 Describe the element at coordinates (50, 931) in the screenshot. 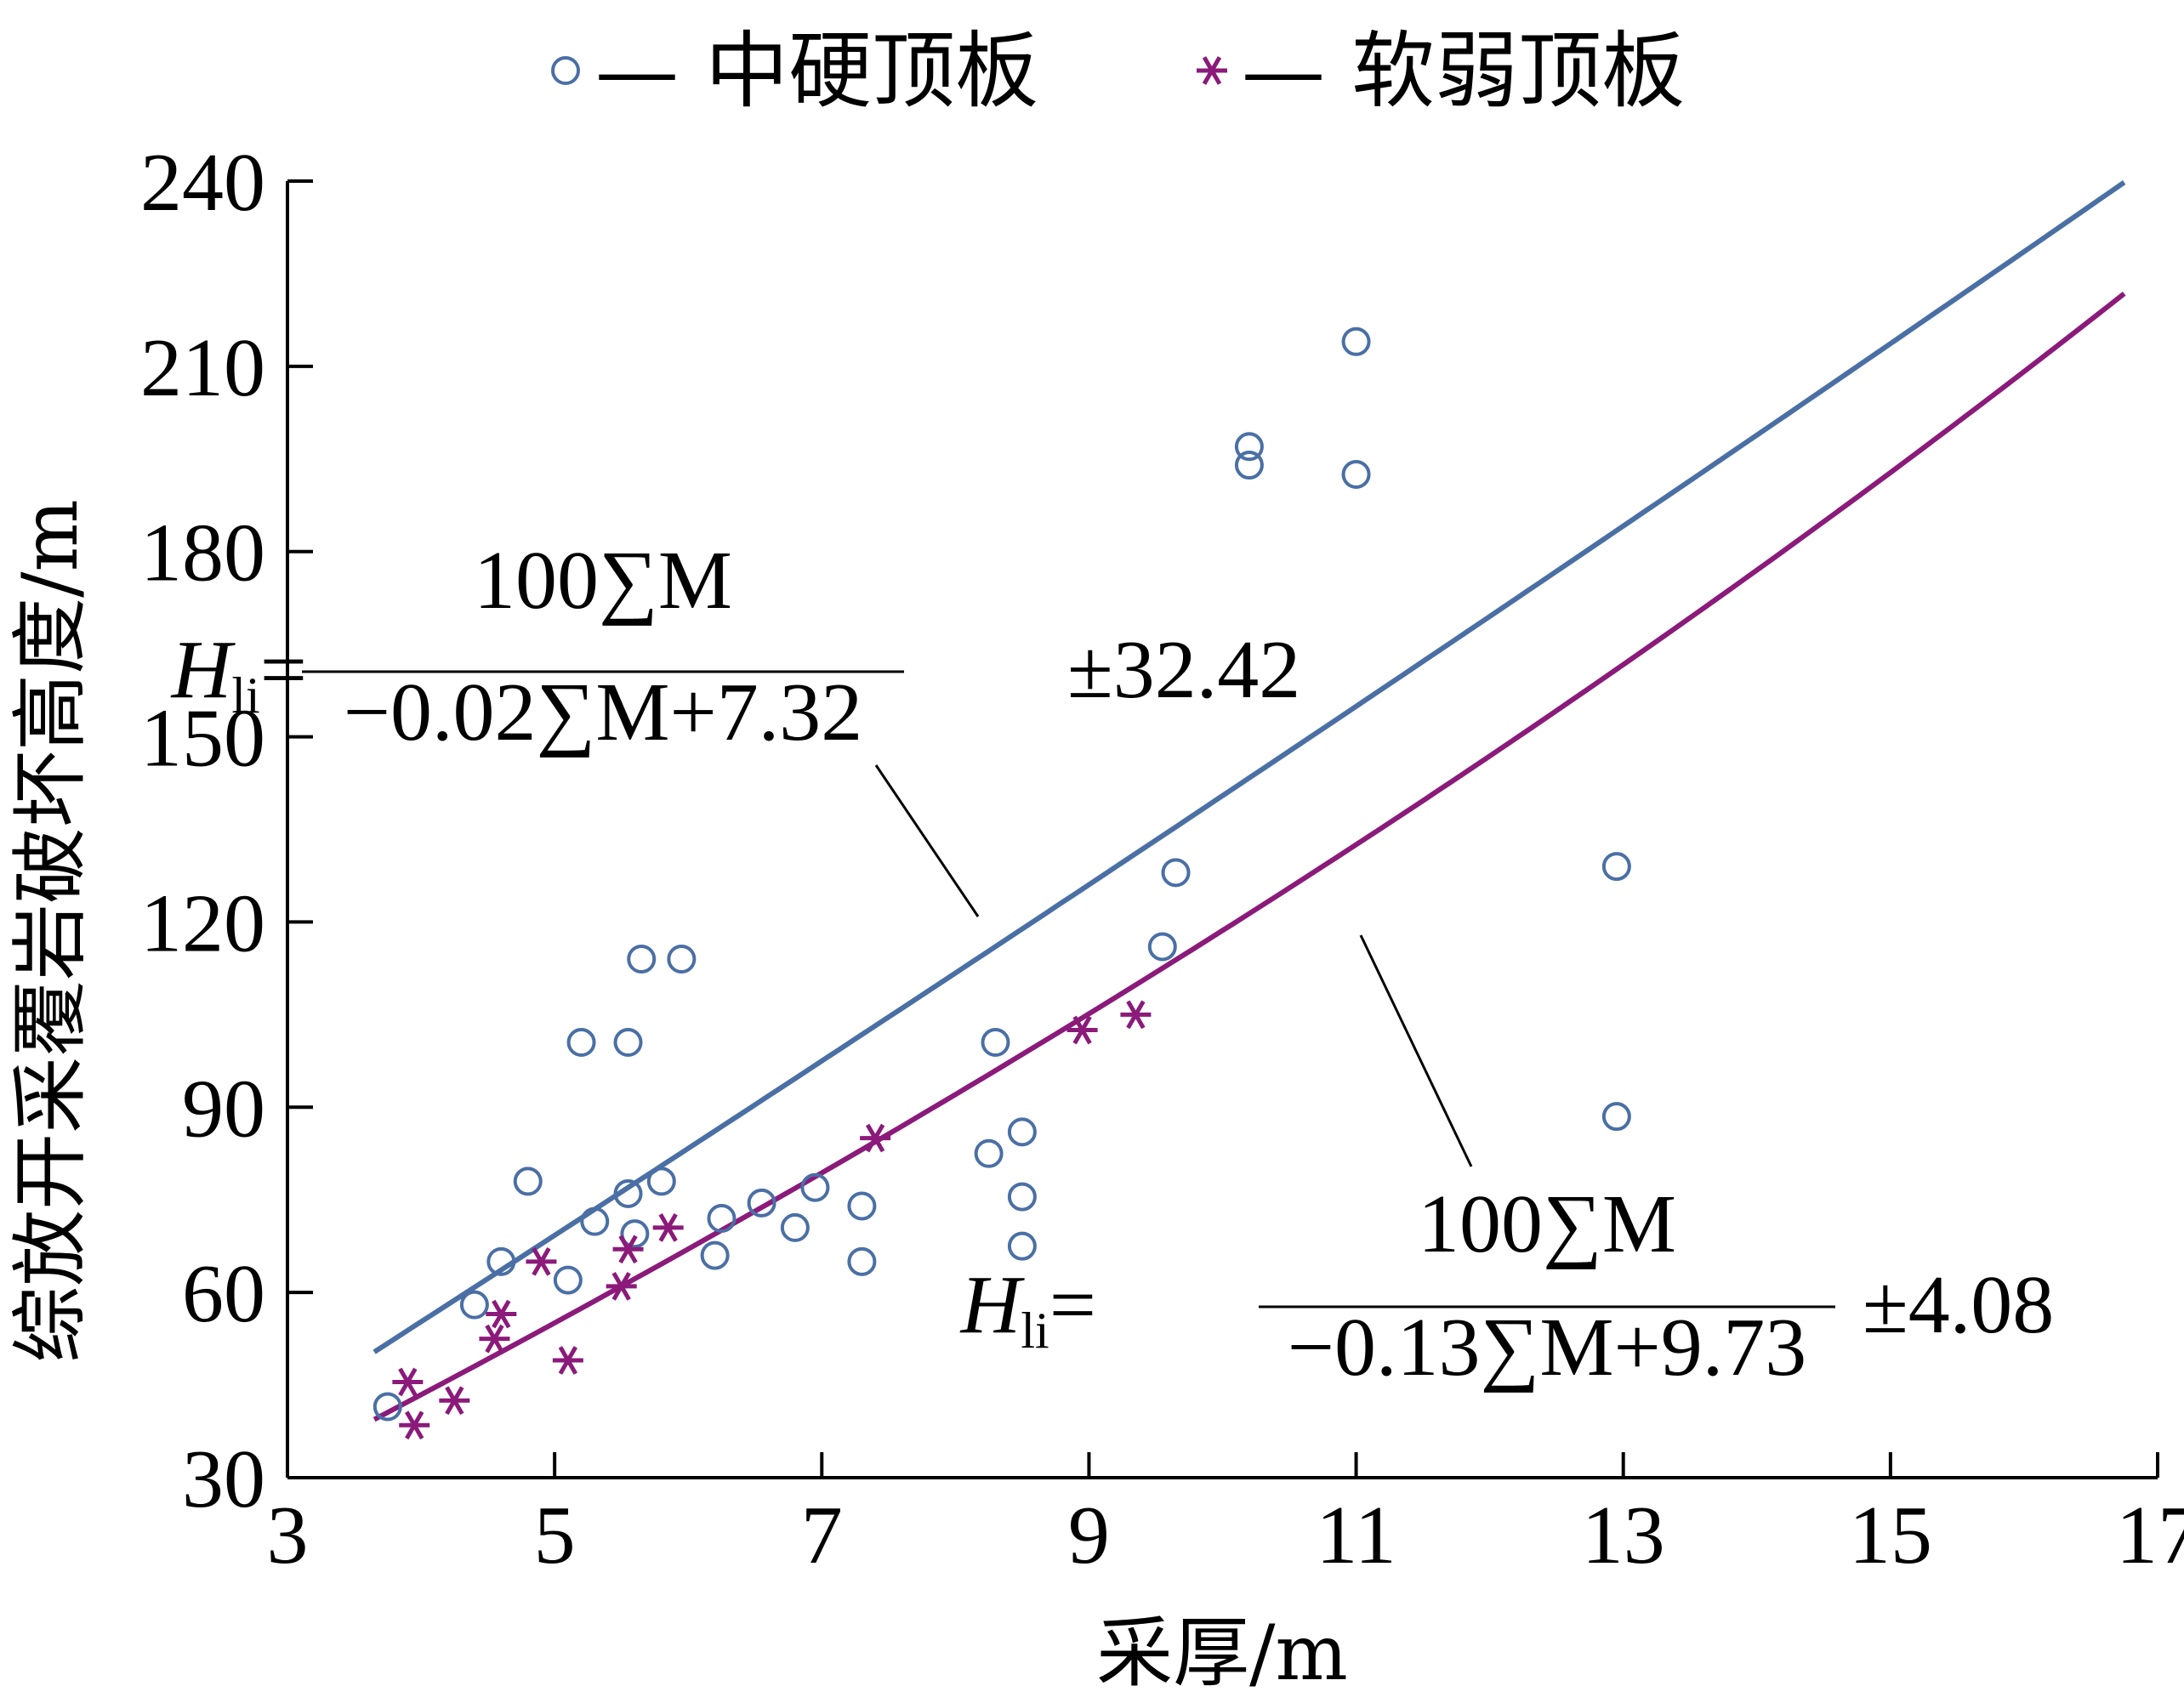

I see `y-axis-title: 综放开采覆岩破坏高度/m` at that location.